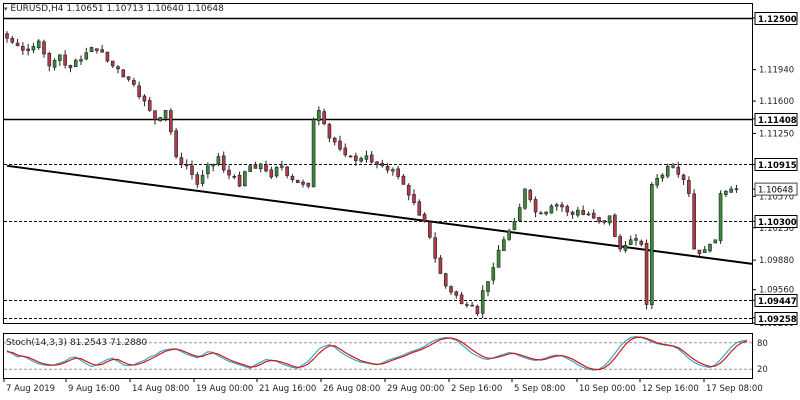 The image size is (800, 400). I want to click on stoch-name: Stoch(14,3,3), so click(37, 343).